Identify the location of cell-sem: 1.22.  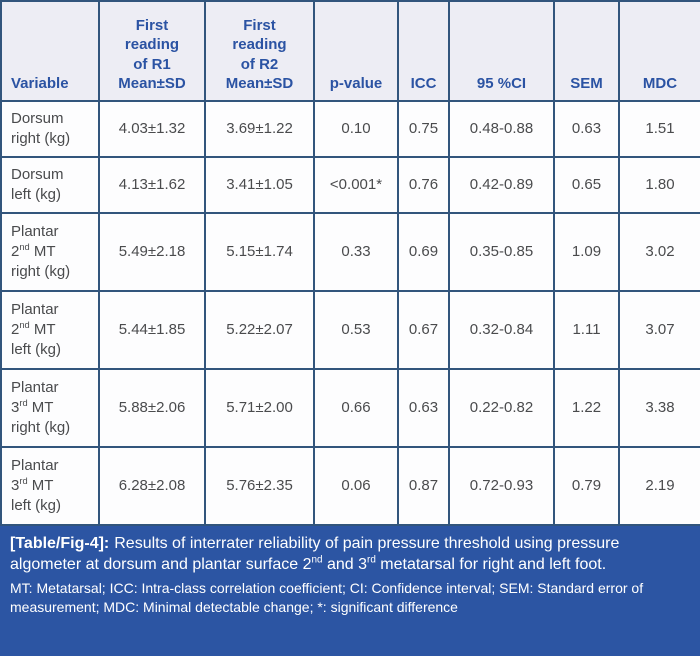
(586, 408).